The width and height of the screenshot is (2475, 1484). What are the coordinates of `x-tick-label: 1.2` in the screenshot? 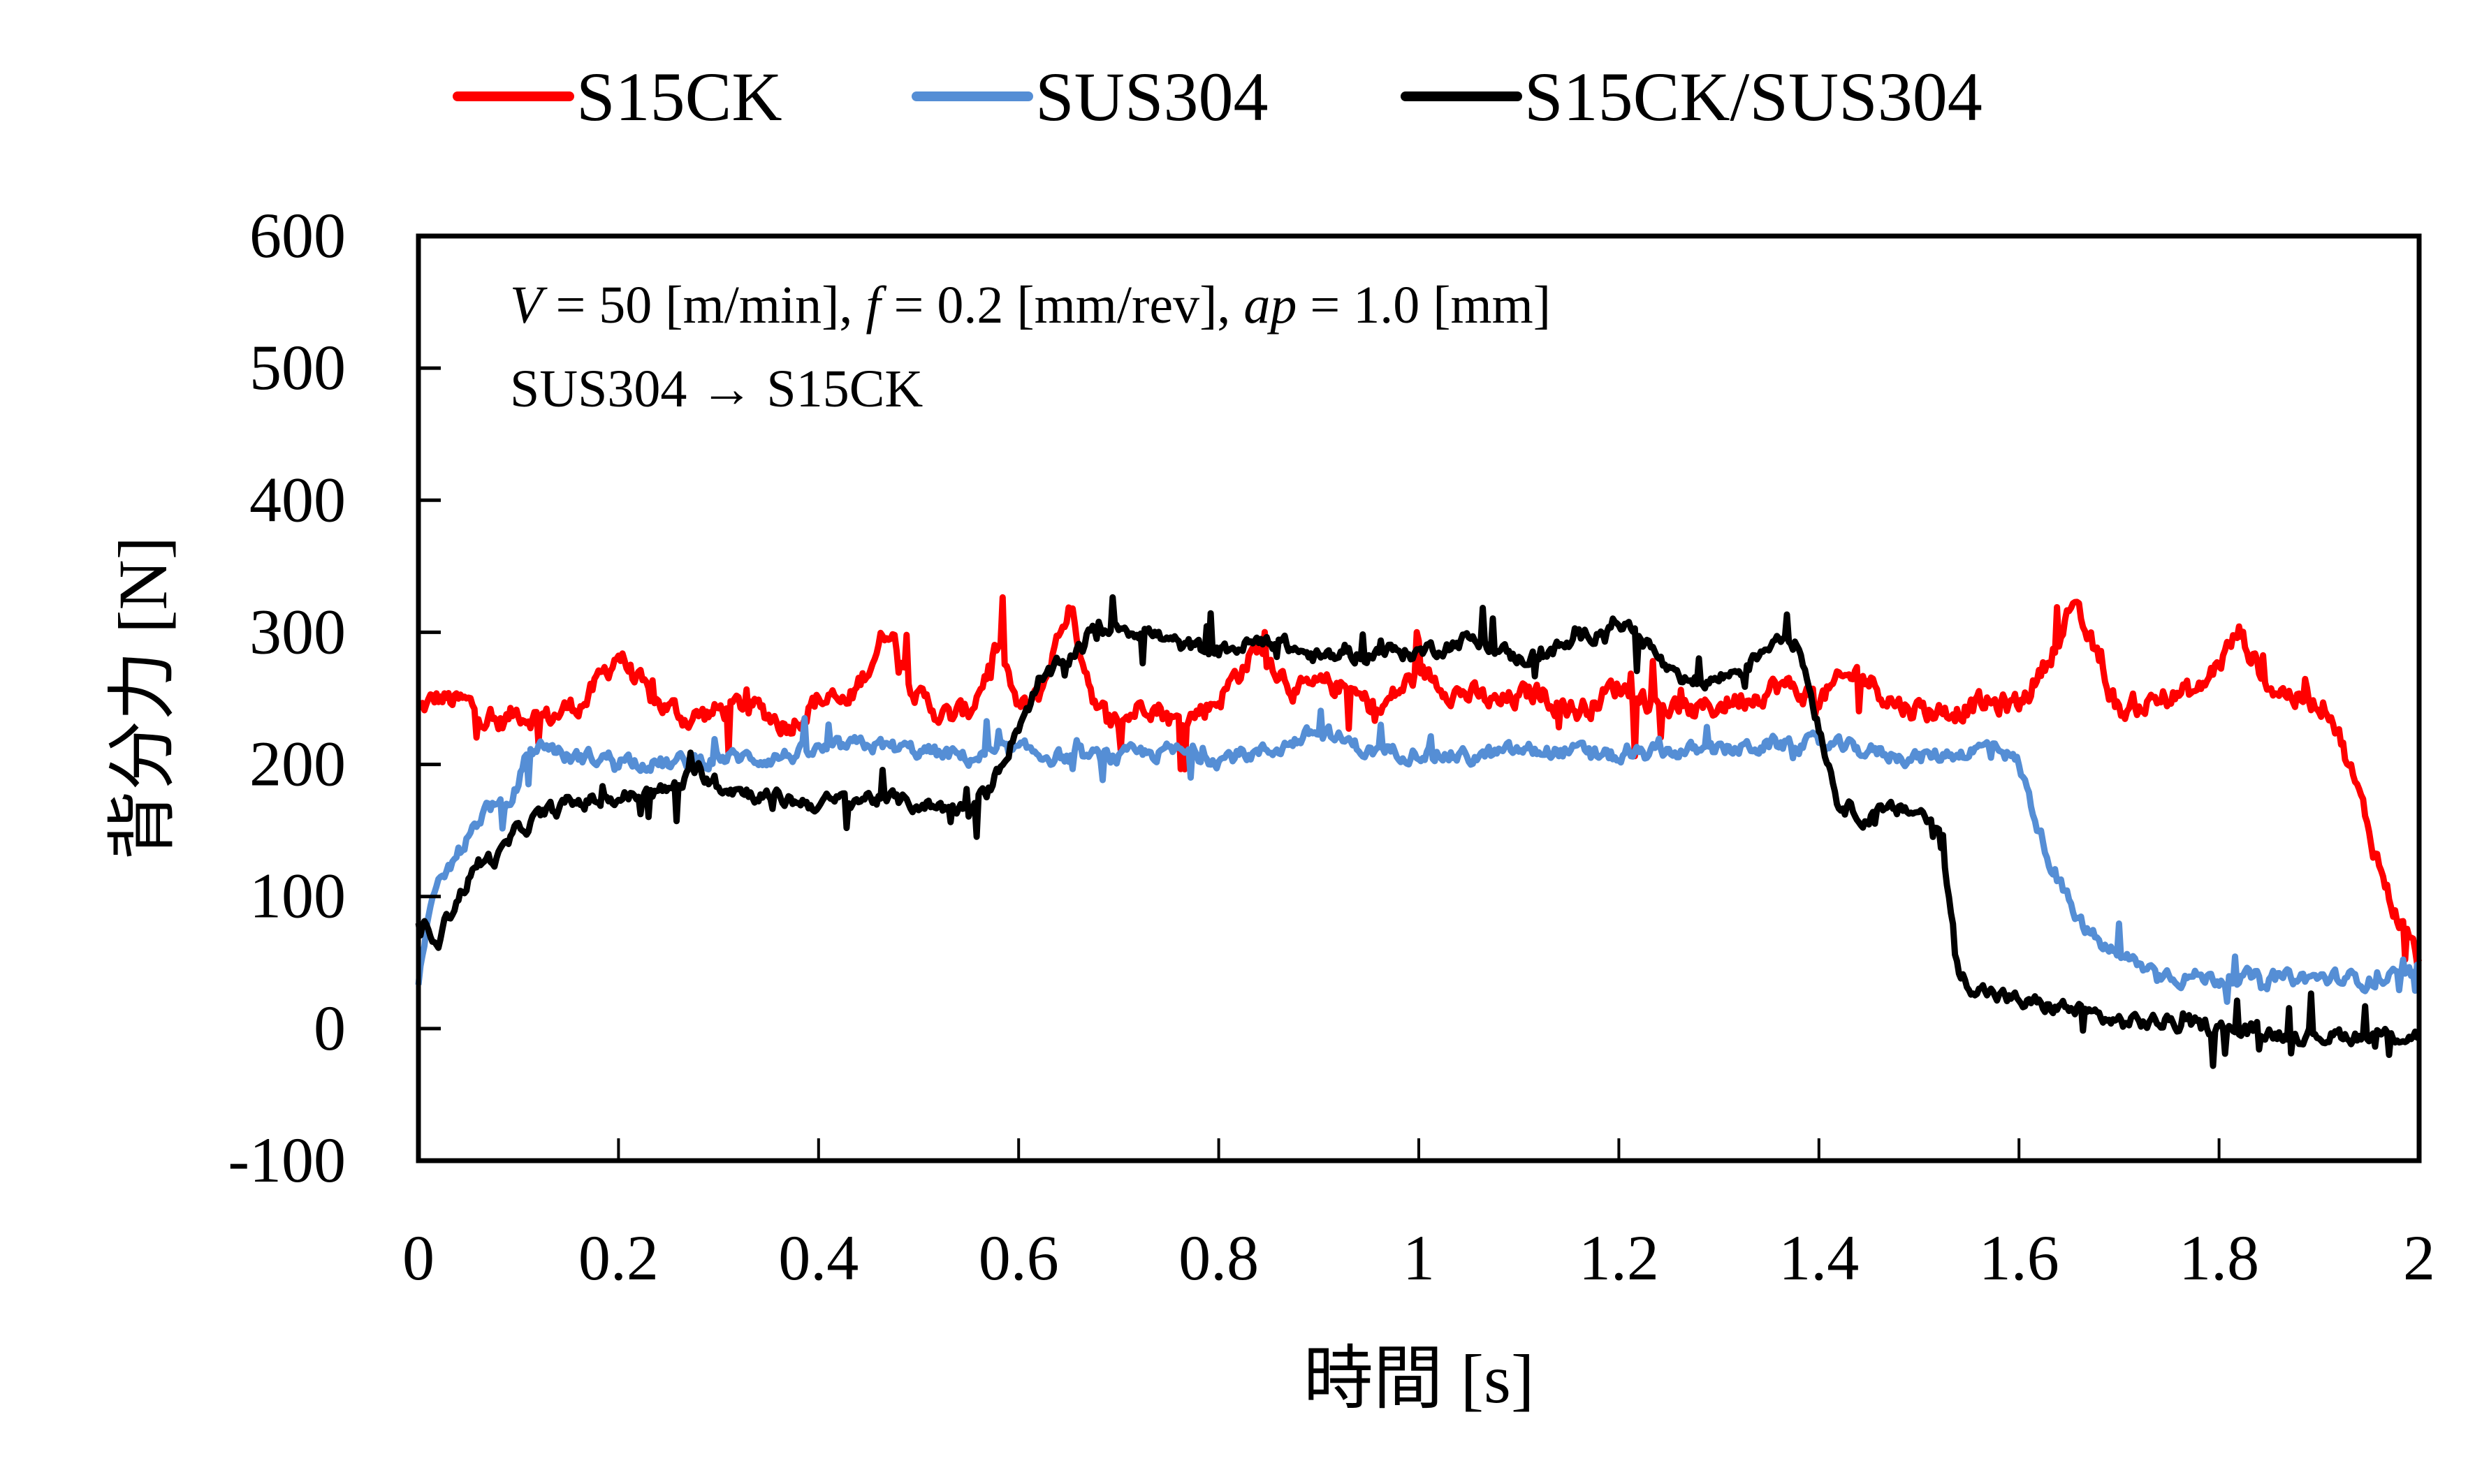 It's located at (1619, 1257).